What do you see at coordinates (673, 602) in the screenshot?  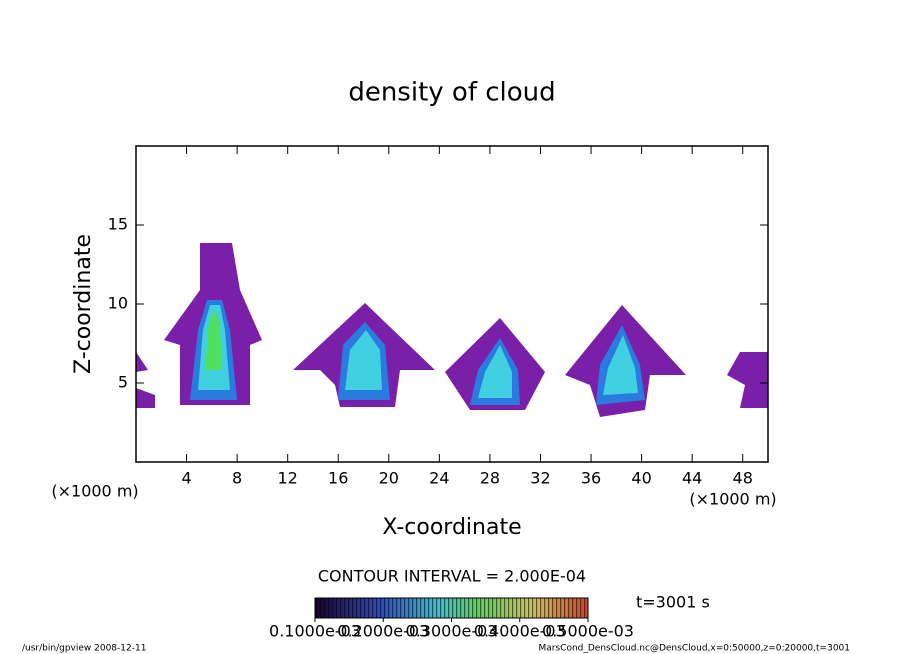 I see `time-label: t=3001 s` at bounding box center [673, 602].